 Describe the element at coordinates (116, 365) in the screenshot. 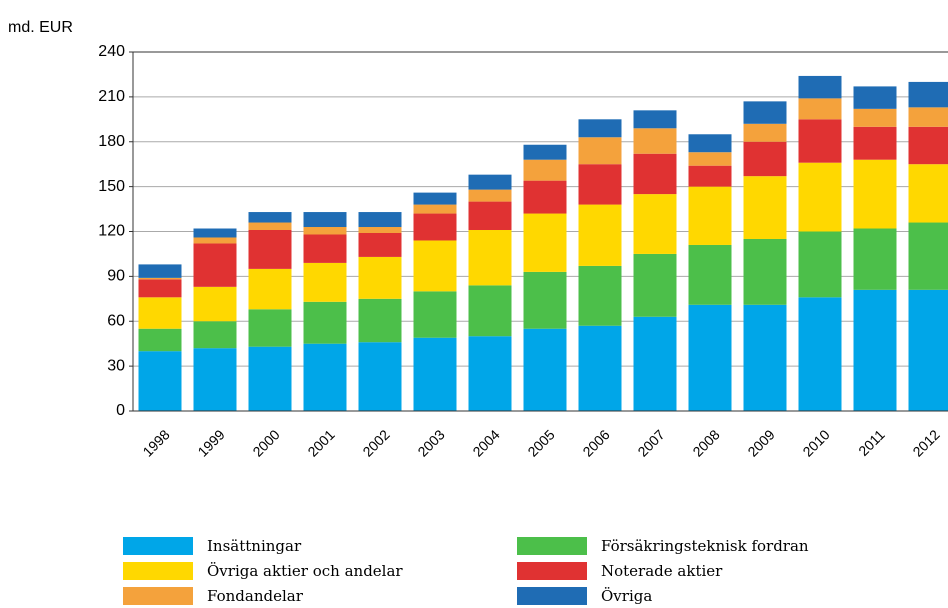

I see `y-tick-label: 30` at that location.